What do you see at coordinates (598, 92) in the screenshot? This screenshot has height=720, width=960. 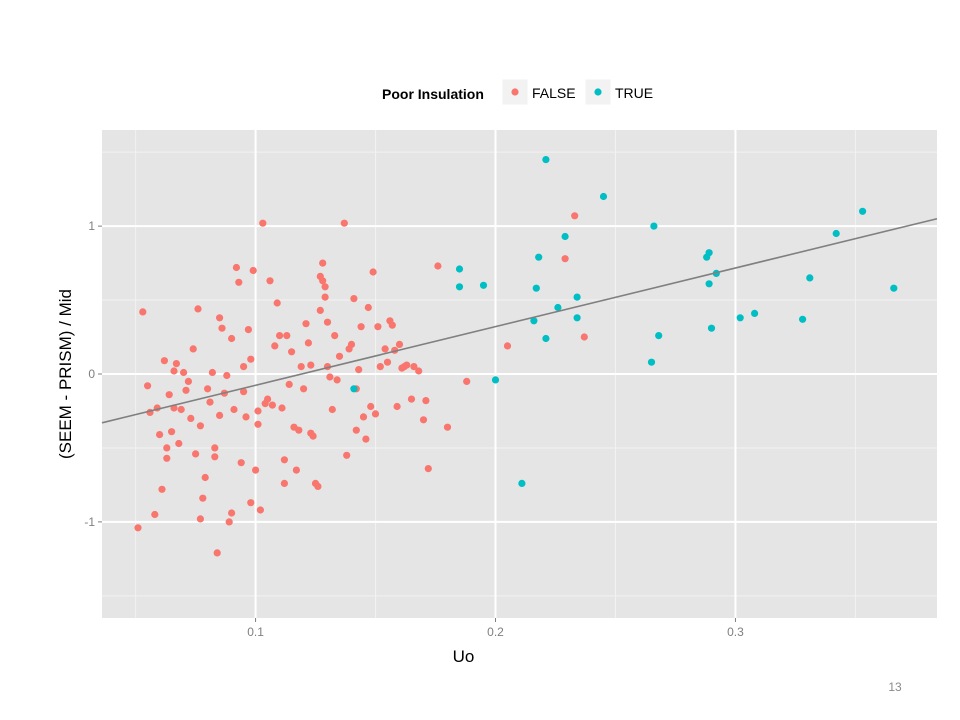 I see `legend-marker-true` at bounding box center [598, 92].